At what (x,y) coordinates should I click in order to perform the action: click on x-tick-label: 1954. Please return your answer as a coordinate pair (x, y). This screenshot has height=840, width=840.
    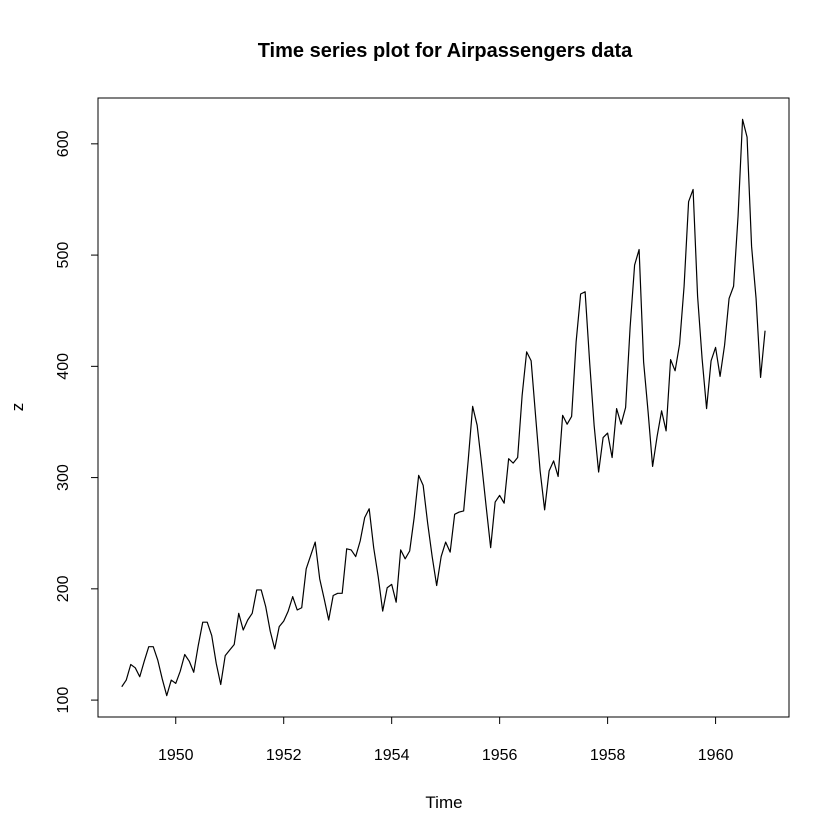
    Looking at the image, I should click on (392, 755).